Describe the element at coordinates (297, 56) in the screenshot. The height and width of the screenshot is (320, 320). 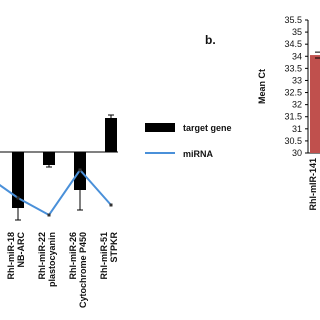
I see `y-tick-label: 34` at that location.